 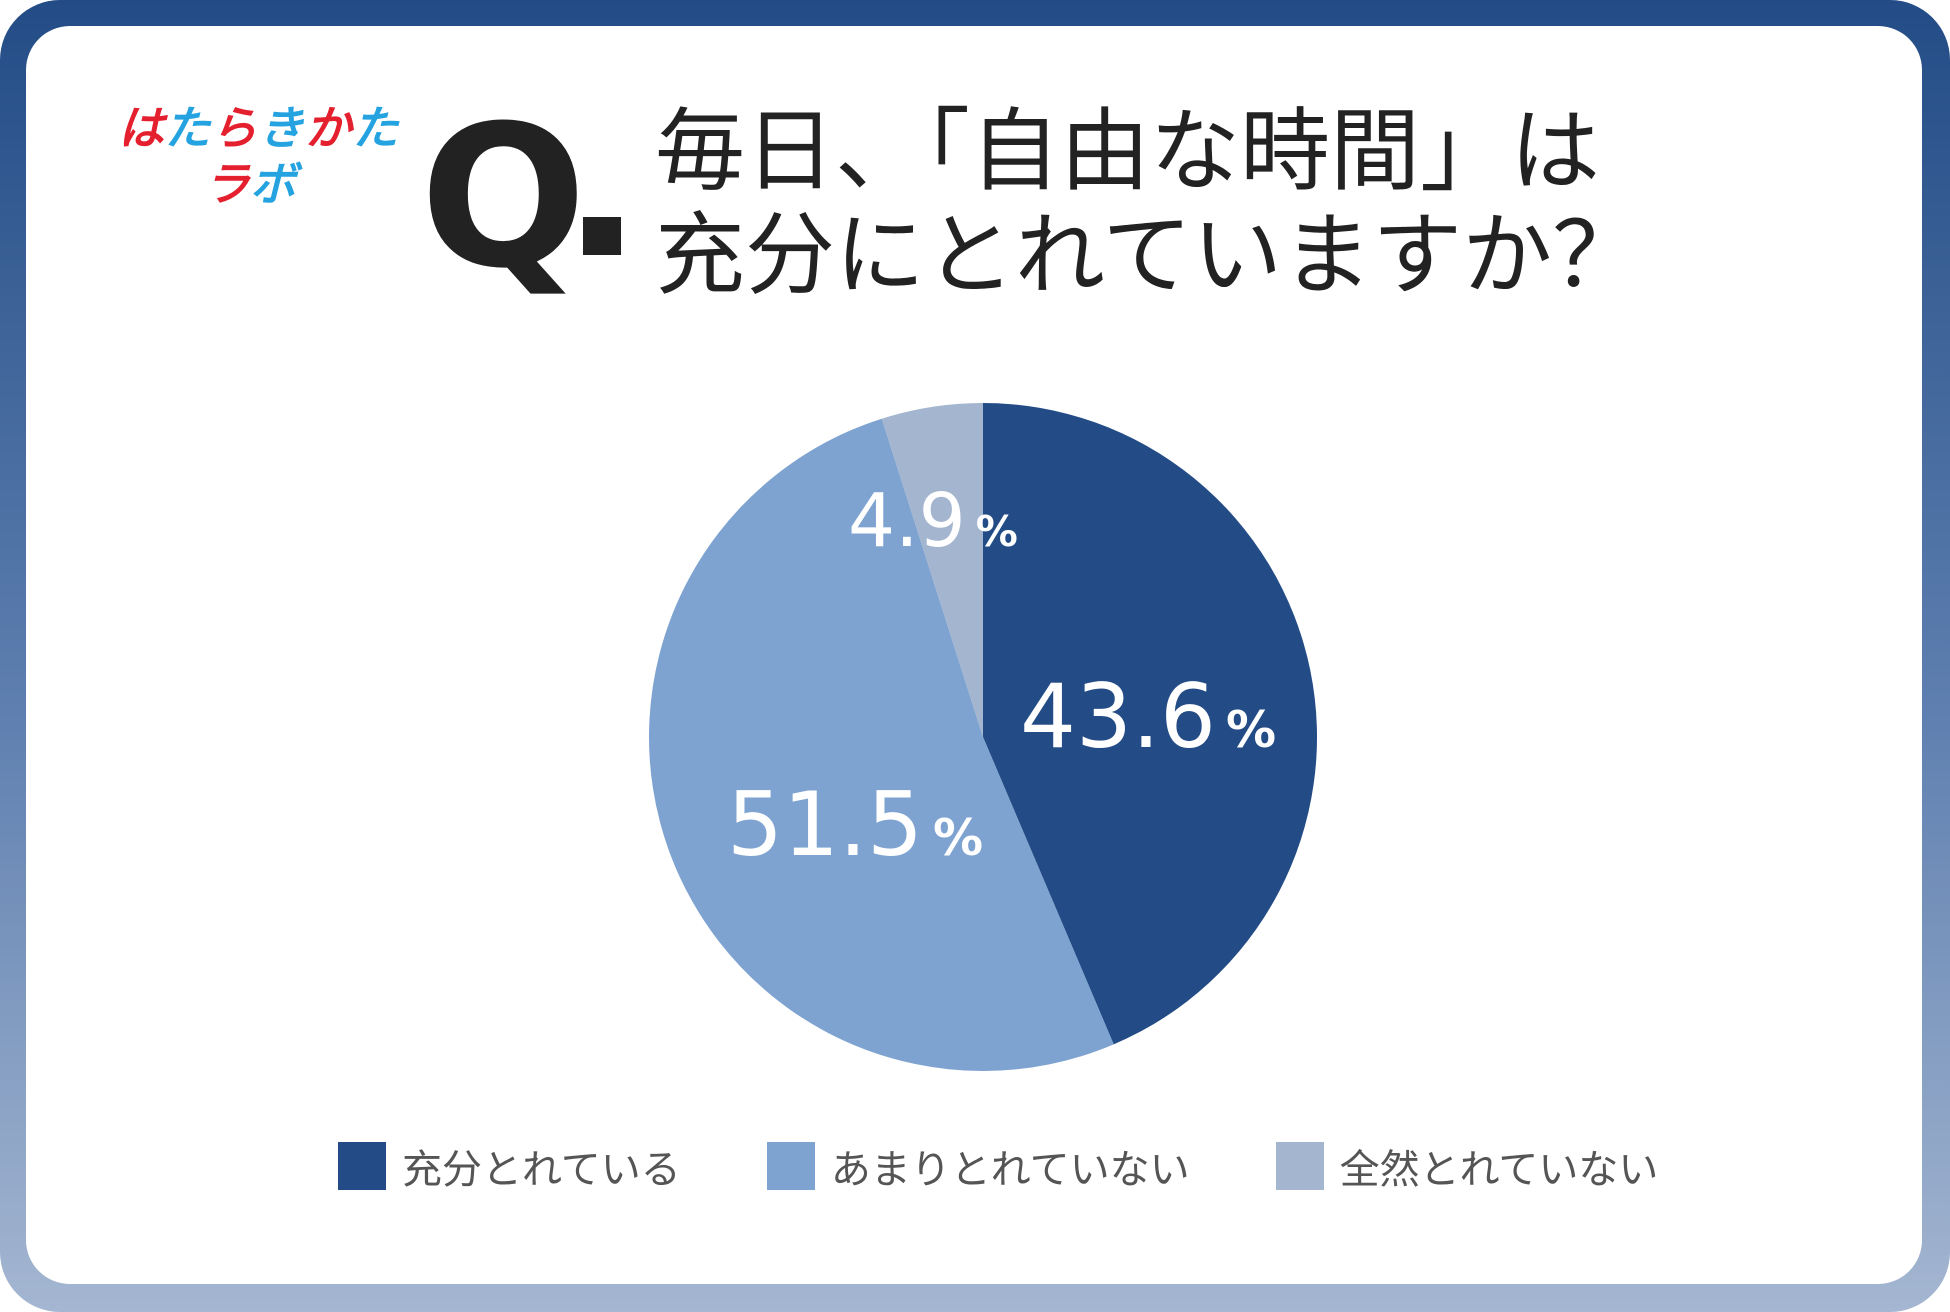 What do you see at coordinates (907, 521) in the screenshot?
I see `slice-value-number: 4.9` at bounding box center [907, 521].